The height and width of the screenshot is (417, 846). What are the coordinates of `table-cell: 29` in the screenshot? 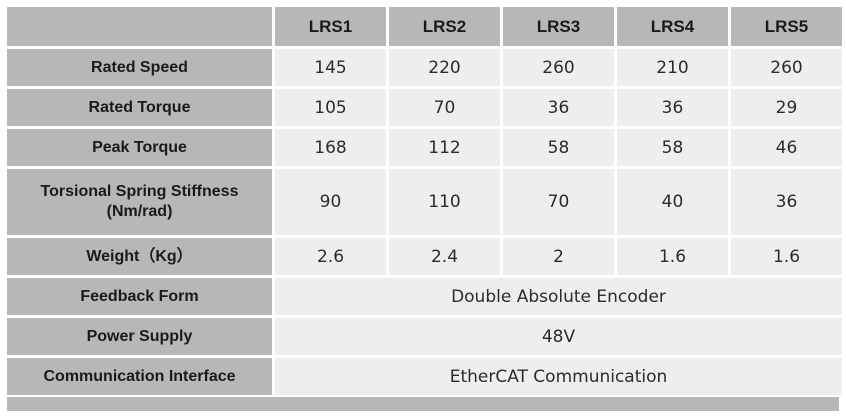 It's located at (786, 107).